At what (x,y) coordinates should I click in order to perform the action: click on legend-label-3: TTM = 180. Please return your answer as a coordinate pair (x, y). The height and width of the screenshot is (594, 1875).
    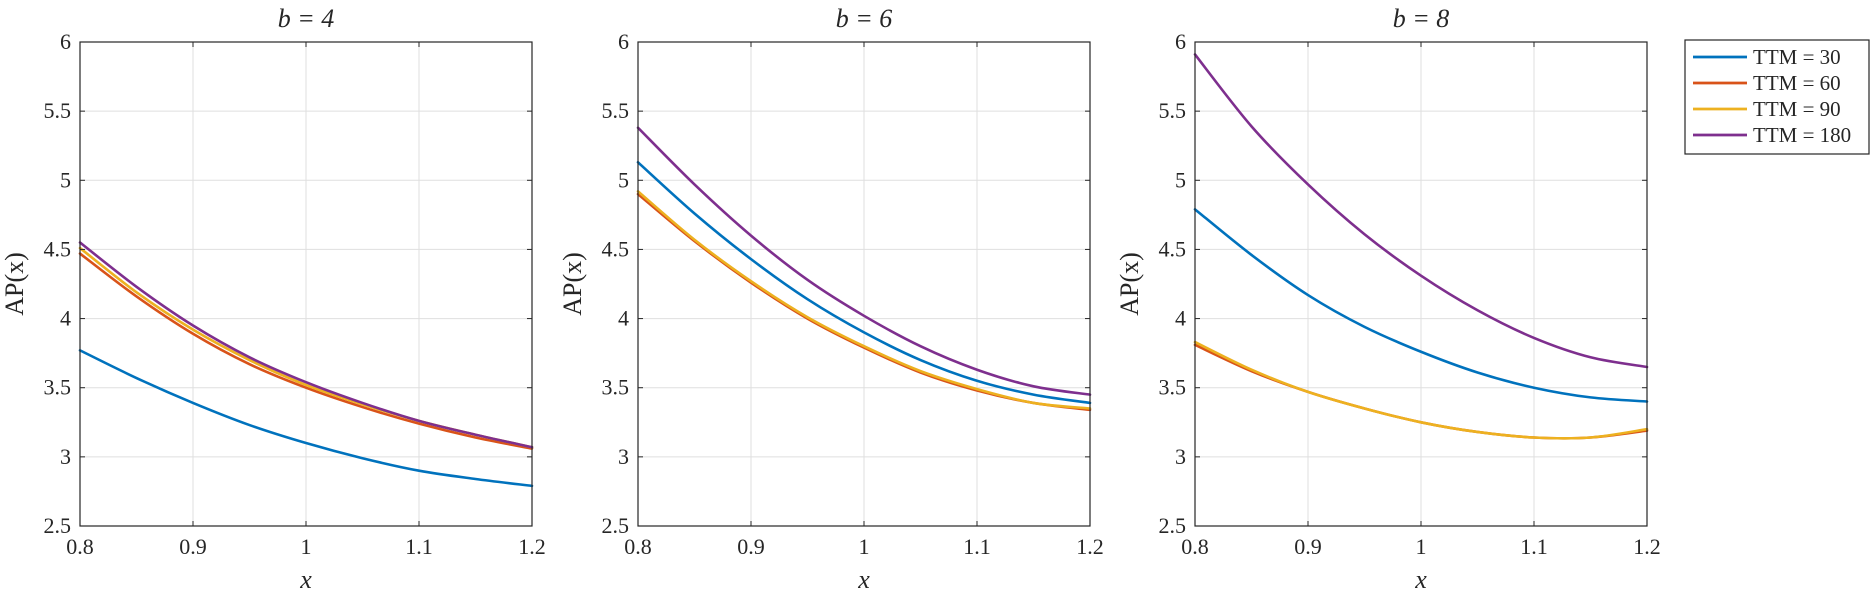
    Looking at the image, I should click on (1802, 135).